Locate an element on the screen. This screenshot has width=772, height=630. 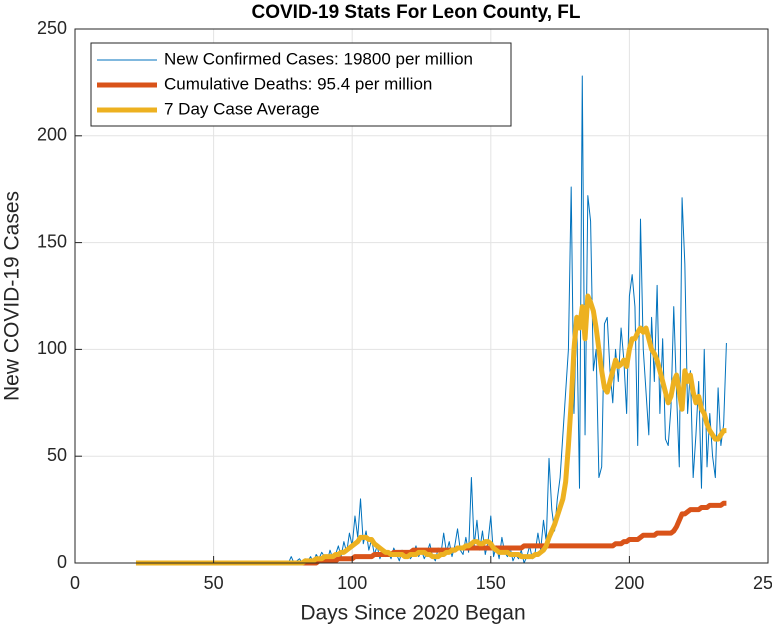
y-tick-label: 100 is located at coordinates (52, 348).